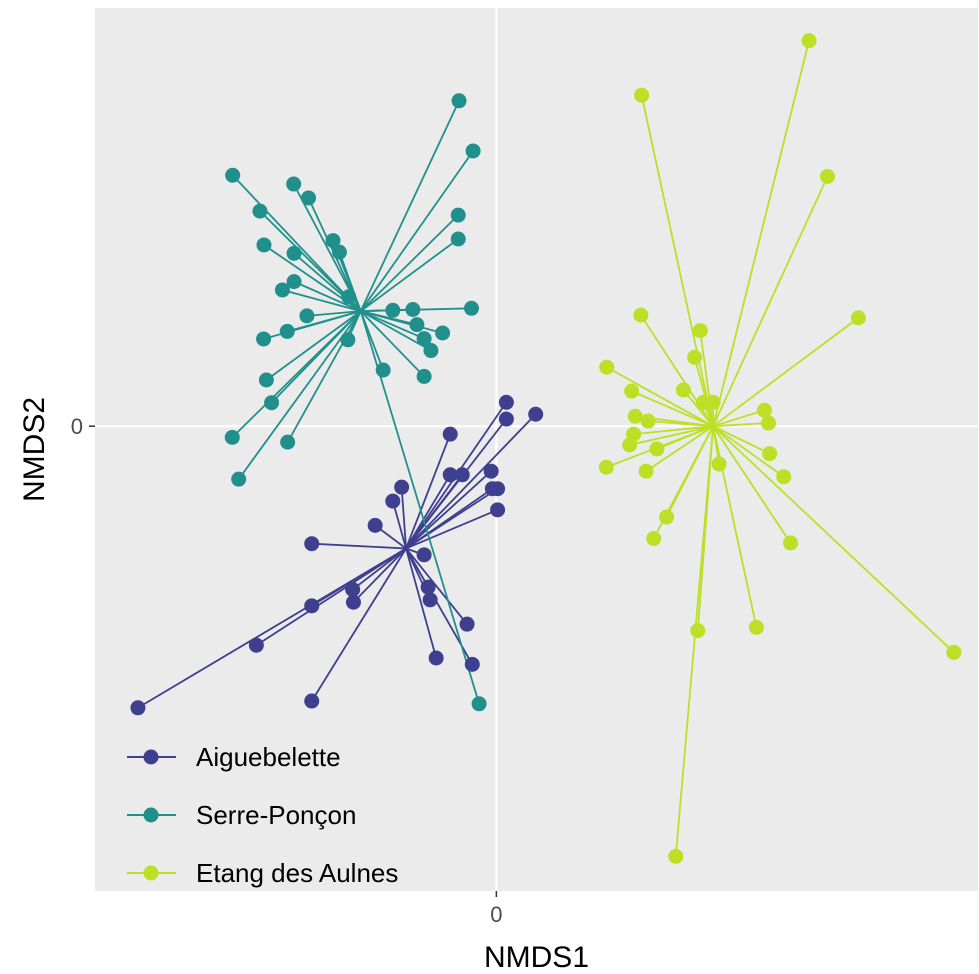  Describe the element at coordinates (34, 449) in the screenshot. I see `y-axis-title: NMDS2` at that location.